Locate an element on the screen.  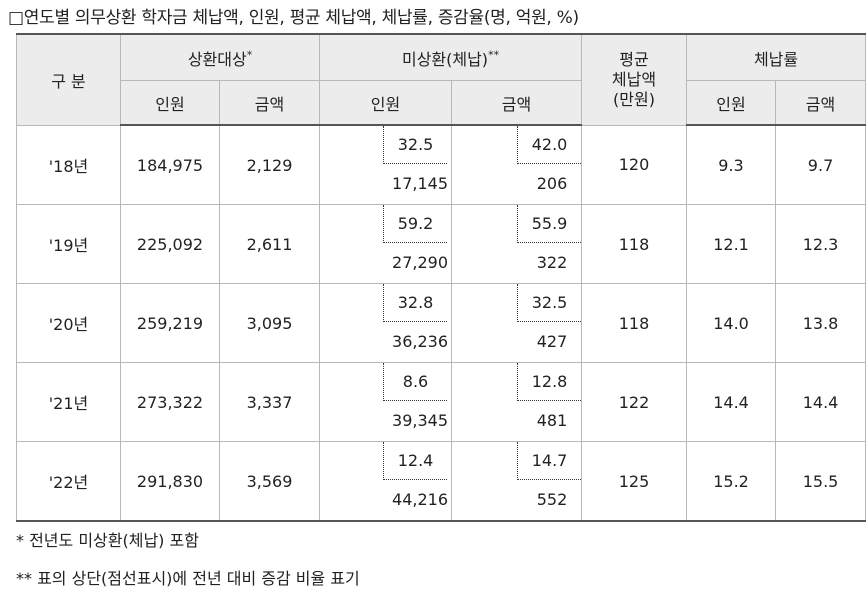
year-cell: '18년 is located at coordinates (68, 164).